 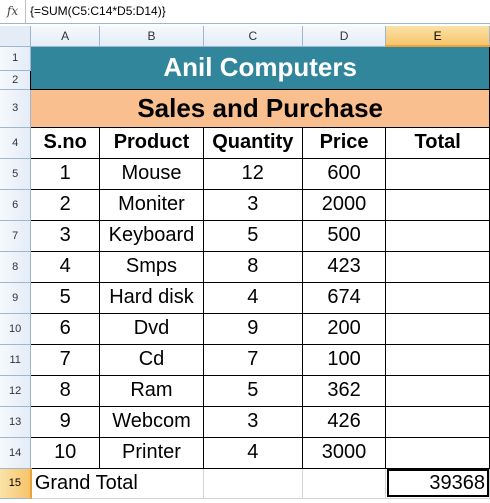 What do you see at coordinates (16, 174) in the screenshot?
I see `row-header-5: 5` at bounding box center [16, 174].